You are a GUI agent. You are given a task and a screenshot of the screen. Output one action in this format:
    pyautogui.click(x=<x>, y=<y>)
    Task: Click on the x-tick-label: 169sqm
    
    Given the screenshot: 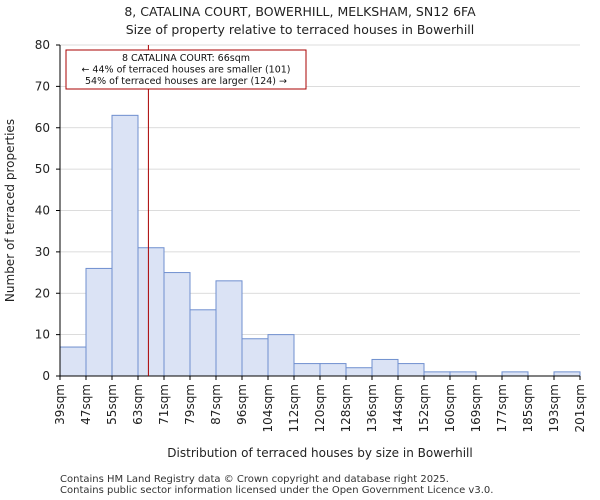 What is the action you would take?
    pyautogui.click(x=476, y=408)
    